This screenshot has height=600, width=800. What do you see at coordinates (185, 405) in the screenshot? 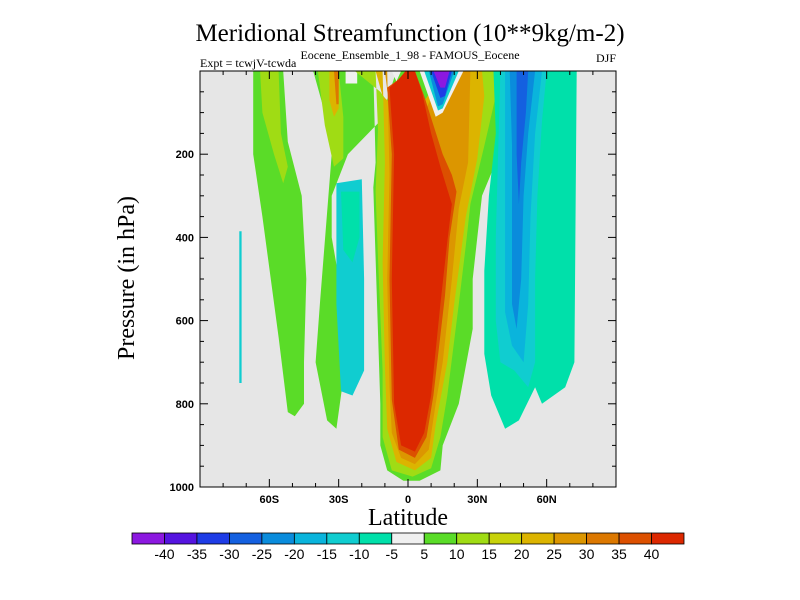
I see `y-tick-label: 800` at bounding box center [185, 405].